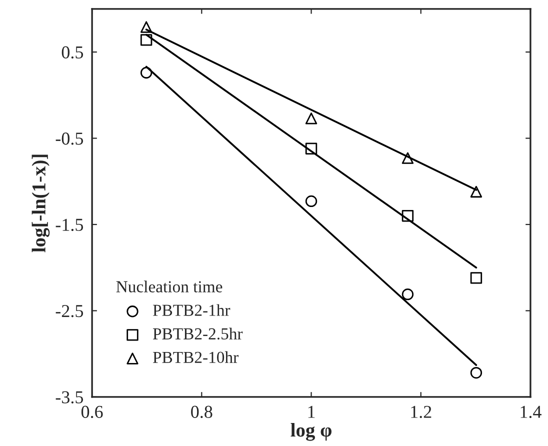  Describe the element at coordinates (70, 397) in the screenshot. I see `y-tick-label: -3.5` at that location.